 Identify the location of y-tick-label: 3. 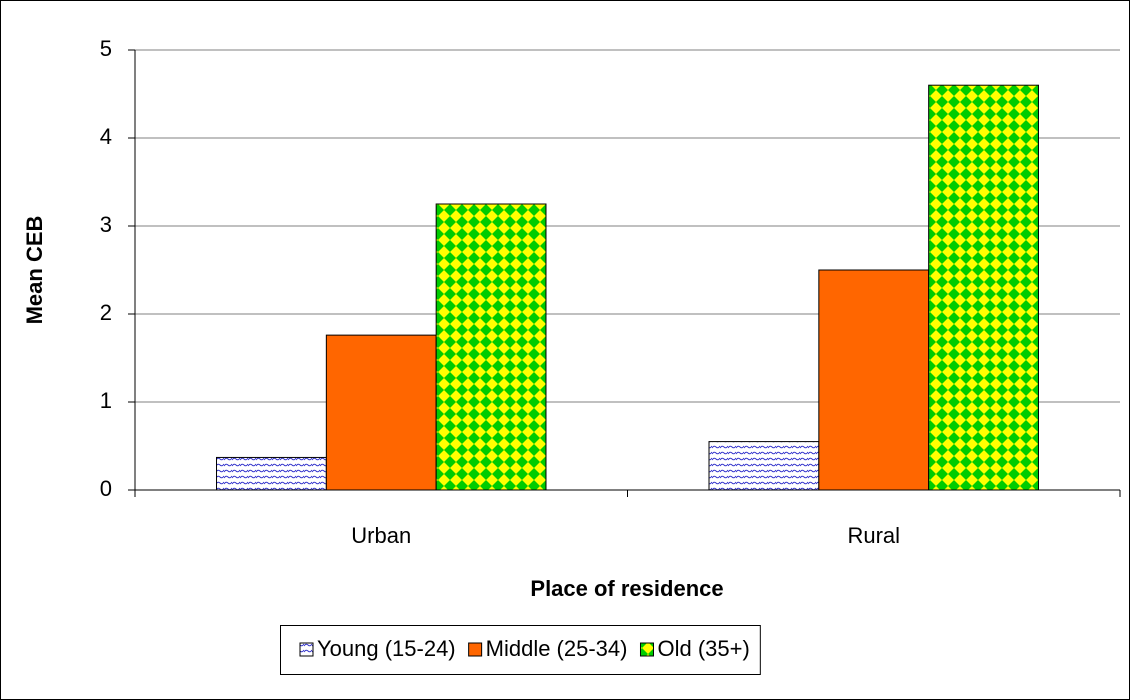
(106, 224).